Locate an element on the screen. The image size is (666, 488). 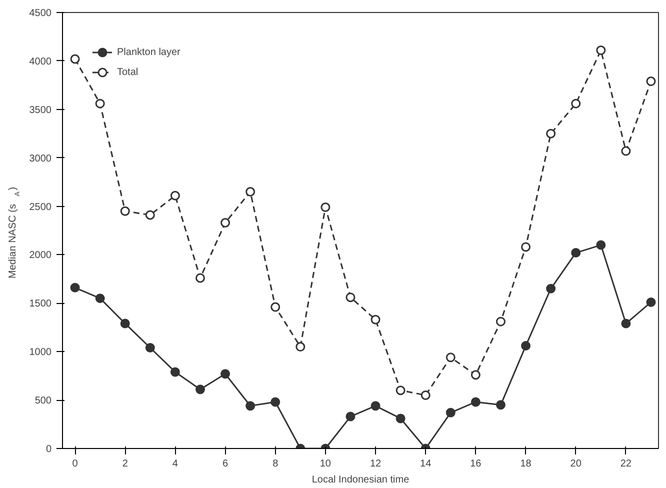
x-tick-label: 16 is located at coordinates (476, 464).